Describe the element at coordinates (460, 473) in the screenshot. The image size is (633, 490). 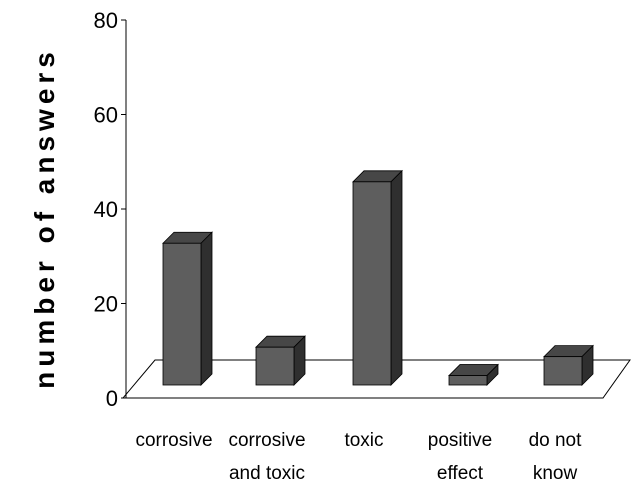
I see `x-category-label-line: effect` at that location.